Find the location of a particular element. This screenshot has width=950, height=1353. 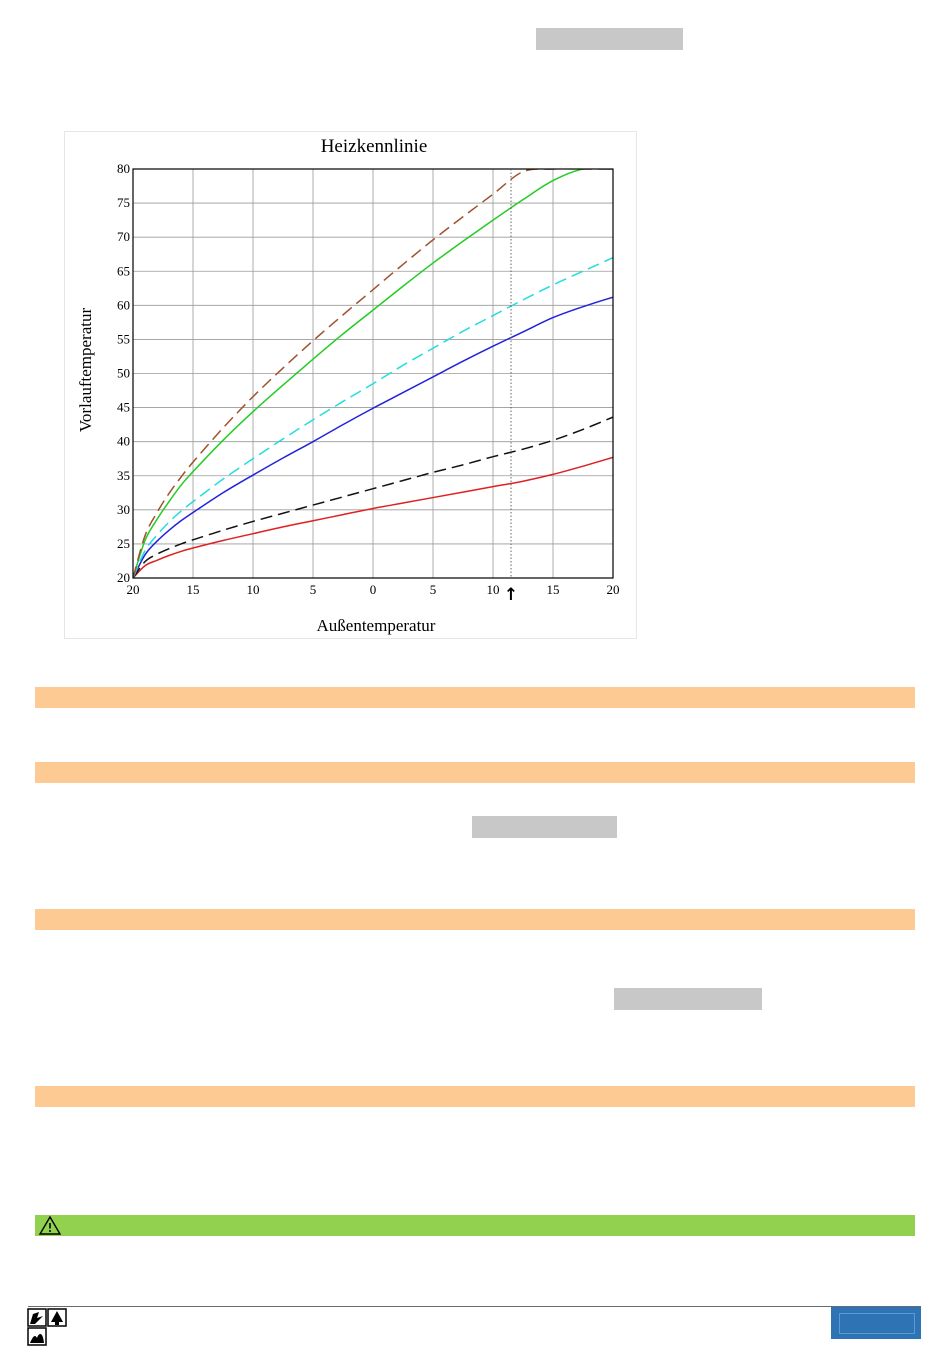

chart-title: Heizkennlinie is located at coordinates (374, 146).